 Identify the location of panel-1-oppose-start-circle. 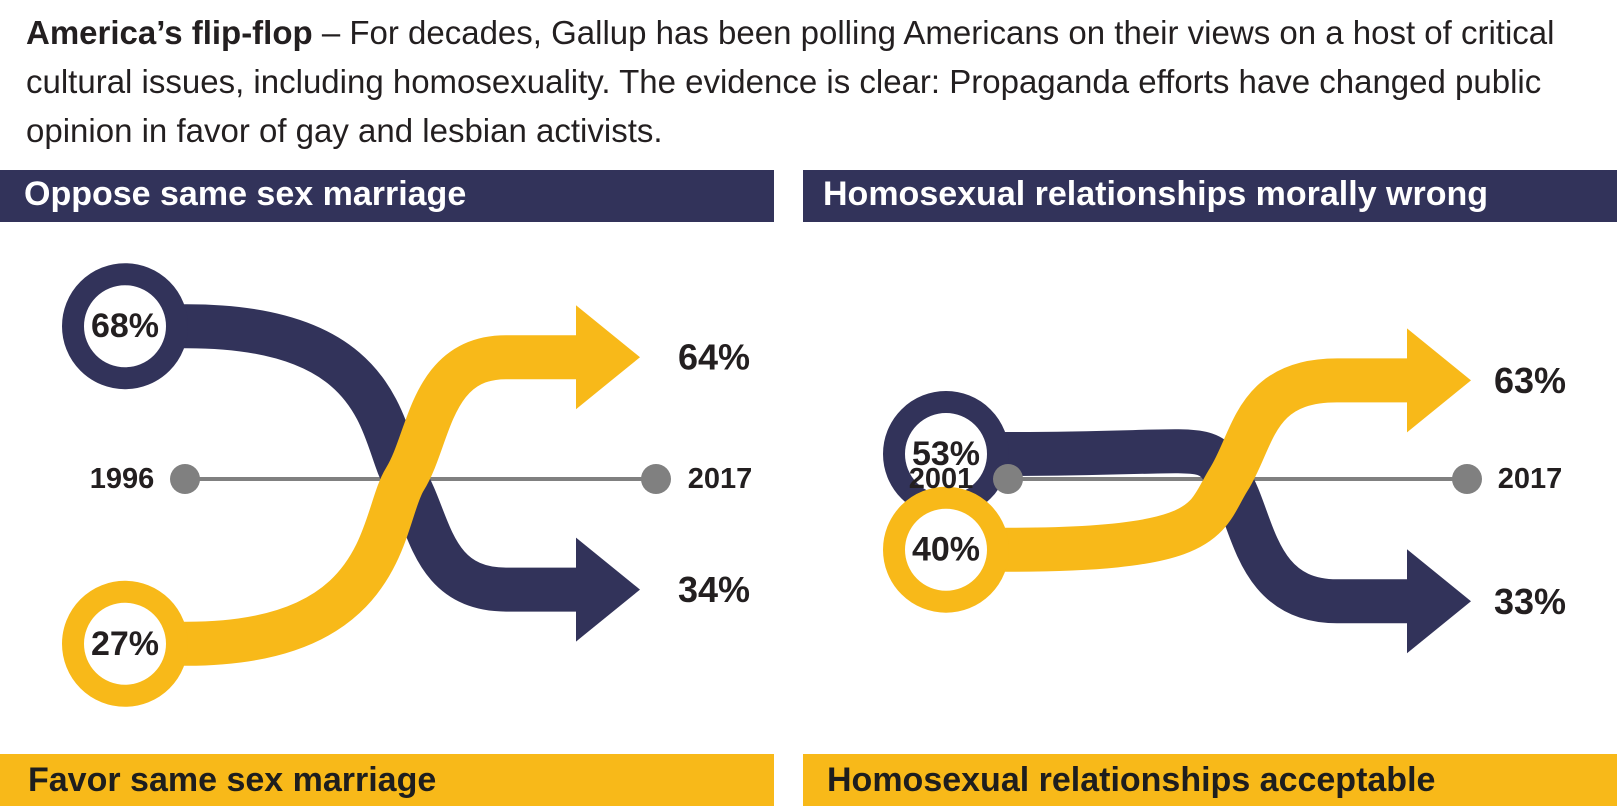
(125, 326).